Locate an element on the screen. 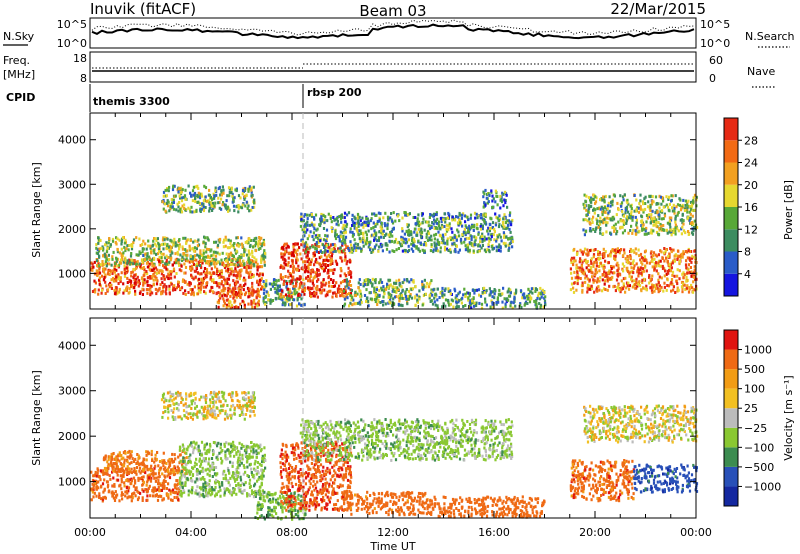  colorbar-tick-label: 4 is located at coordinates (747, 274).